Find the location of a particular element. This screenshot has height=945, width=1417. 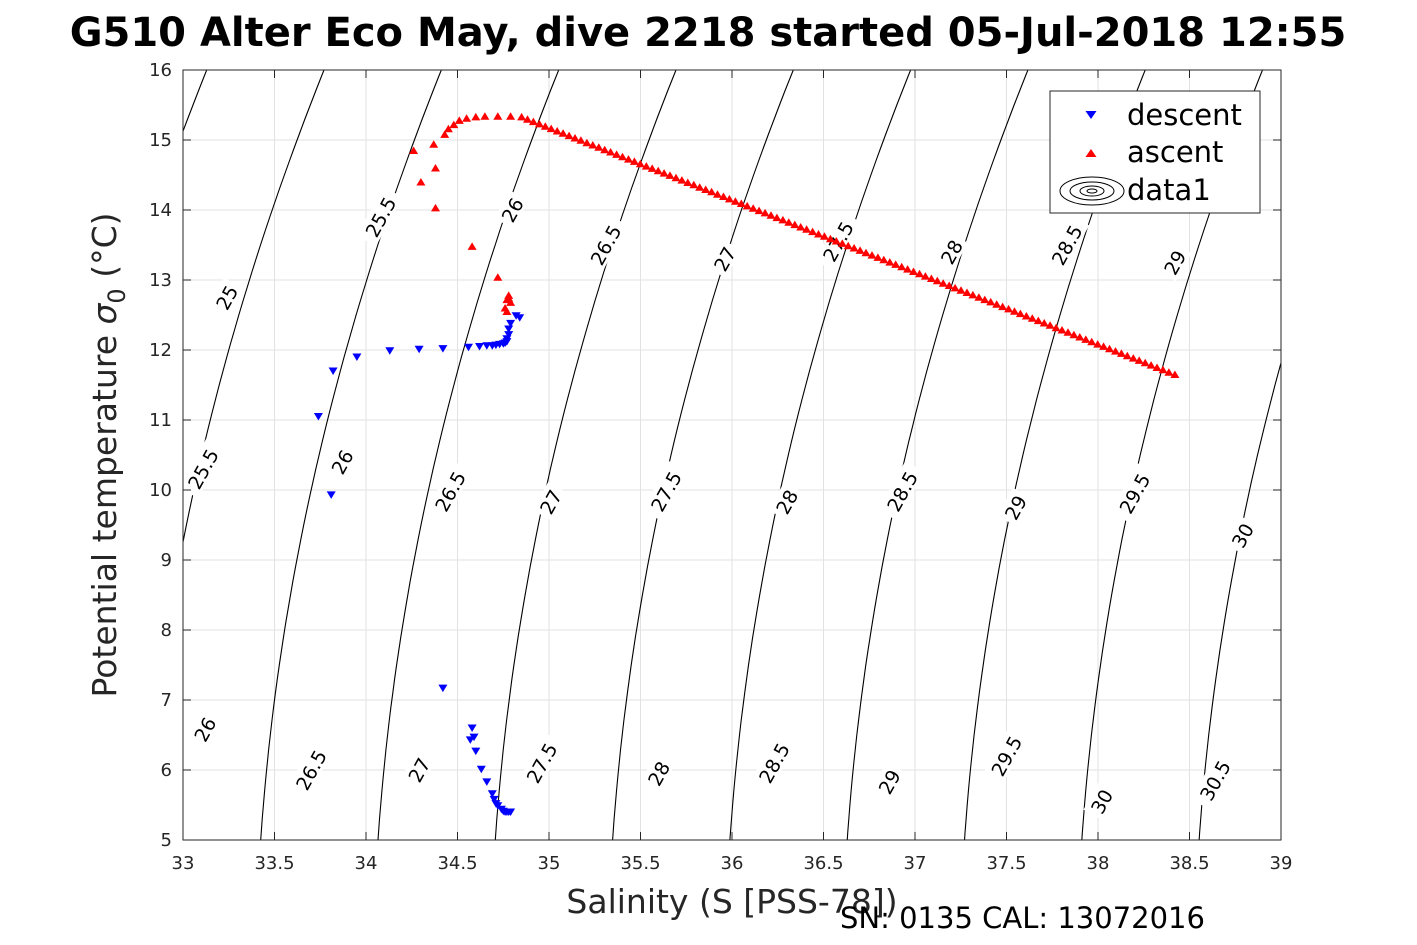

y-tick-label: 14 is located at coordinates (160, 210).